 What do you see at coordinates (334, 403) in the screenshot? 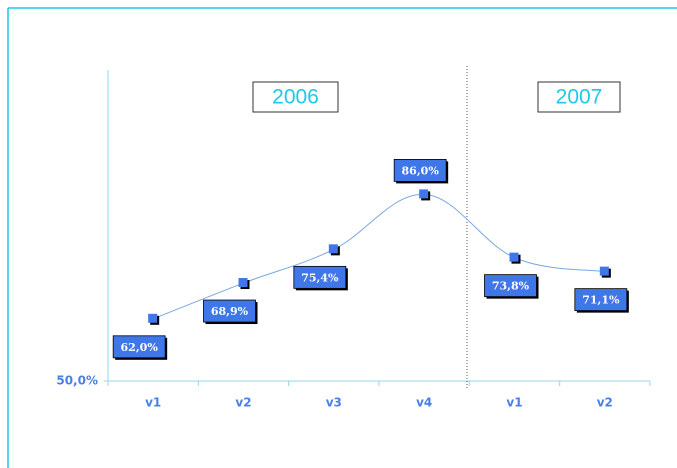
I see `x-tick-label: v3` at bounding box center [334, 403].